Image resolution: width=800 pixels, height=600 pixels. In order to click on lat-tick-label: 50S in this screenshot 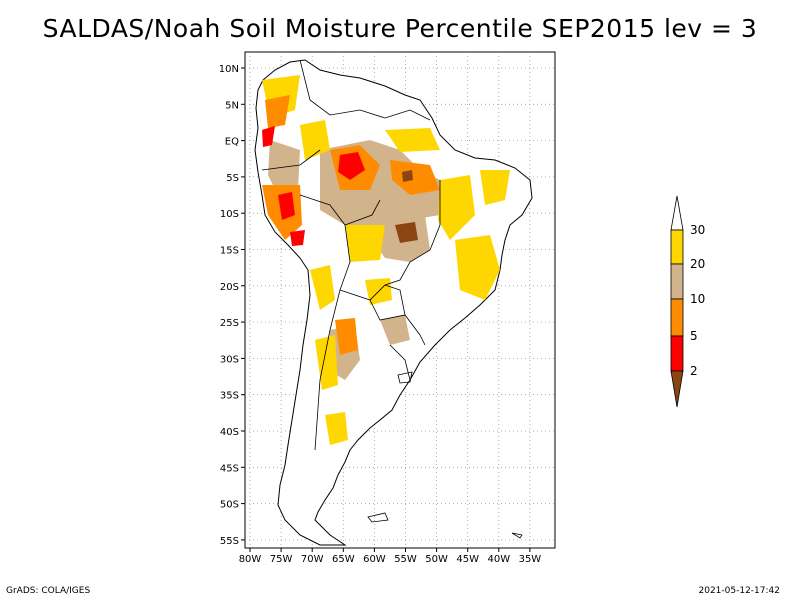, I will do `click(229, 505)`.